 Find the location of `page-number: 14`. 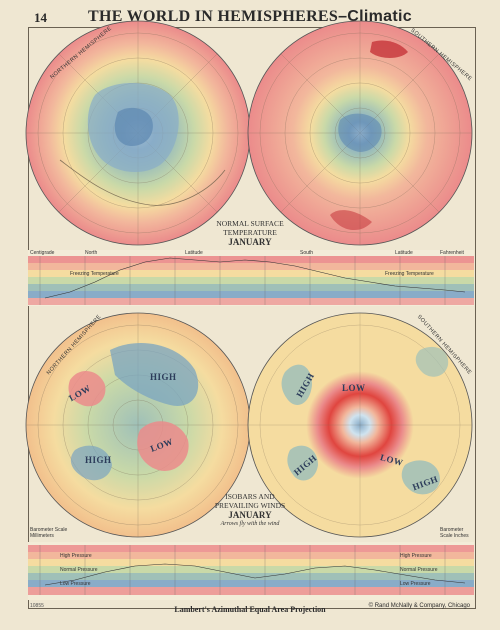

page-number: 14 is located at coordinates (40, 17).